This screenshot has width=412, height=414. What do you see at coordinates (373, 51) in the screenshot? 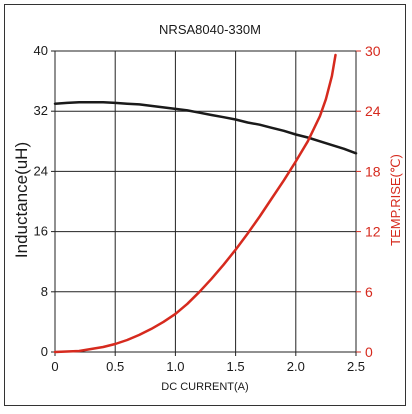
I see `y-right-tick-label: 30` at bounding box center [373, 51].